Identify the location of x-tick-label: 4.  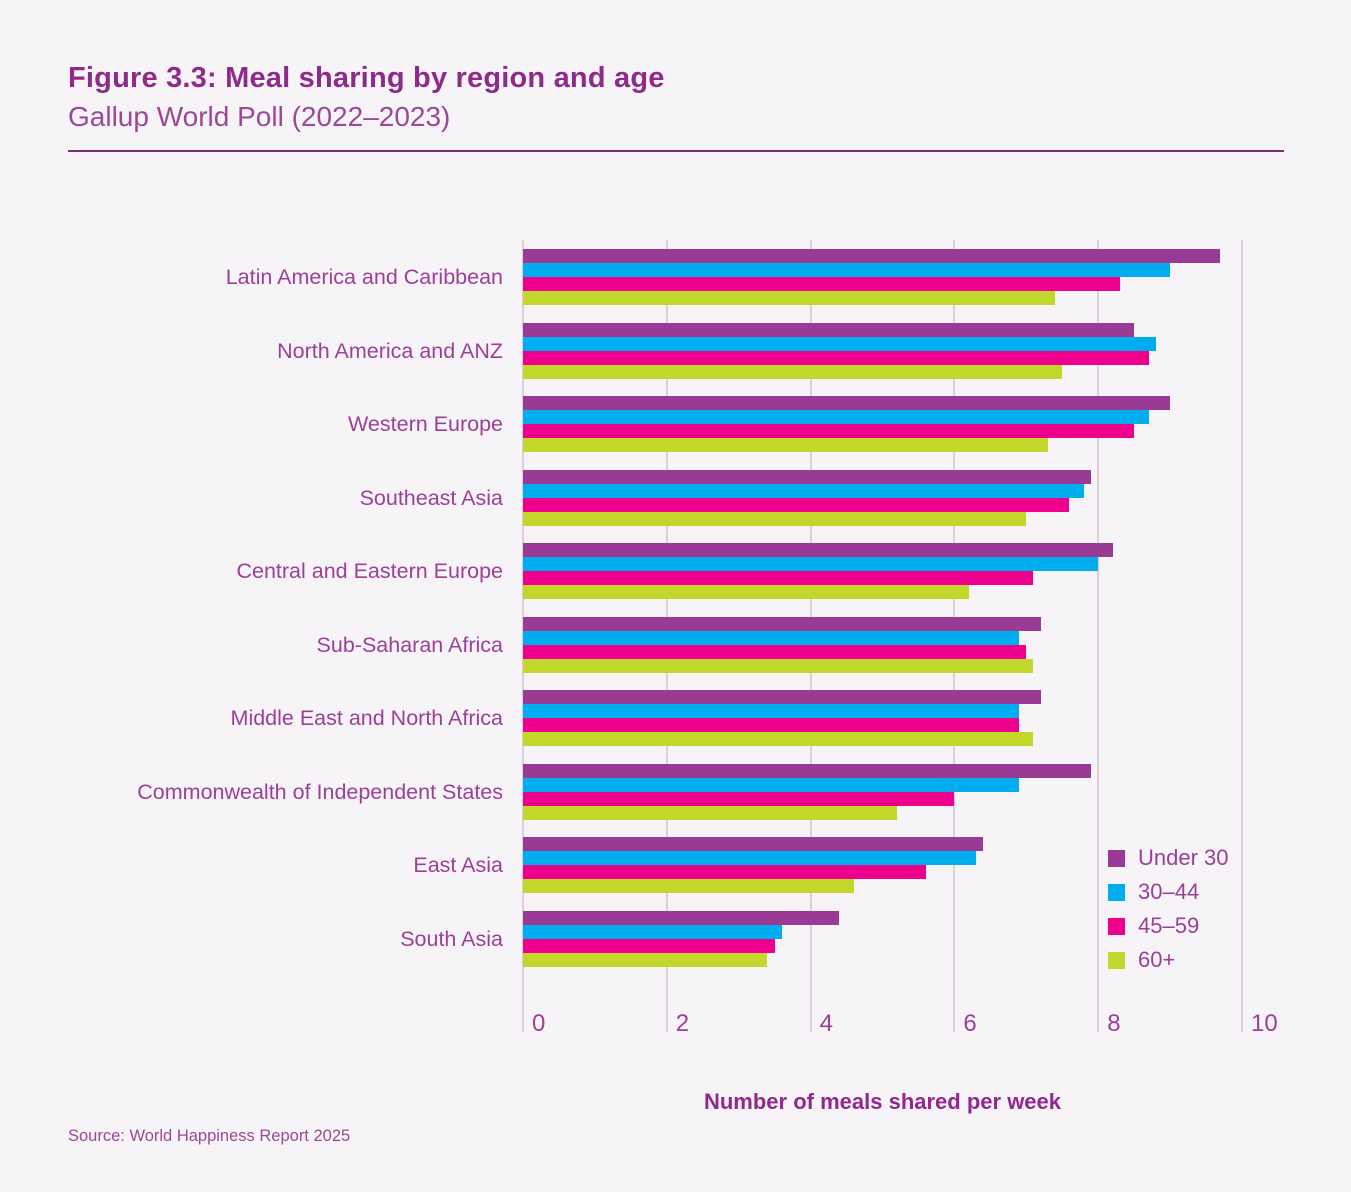
(826, 1023).